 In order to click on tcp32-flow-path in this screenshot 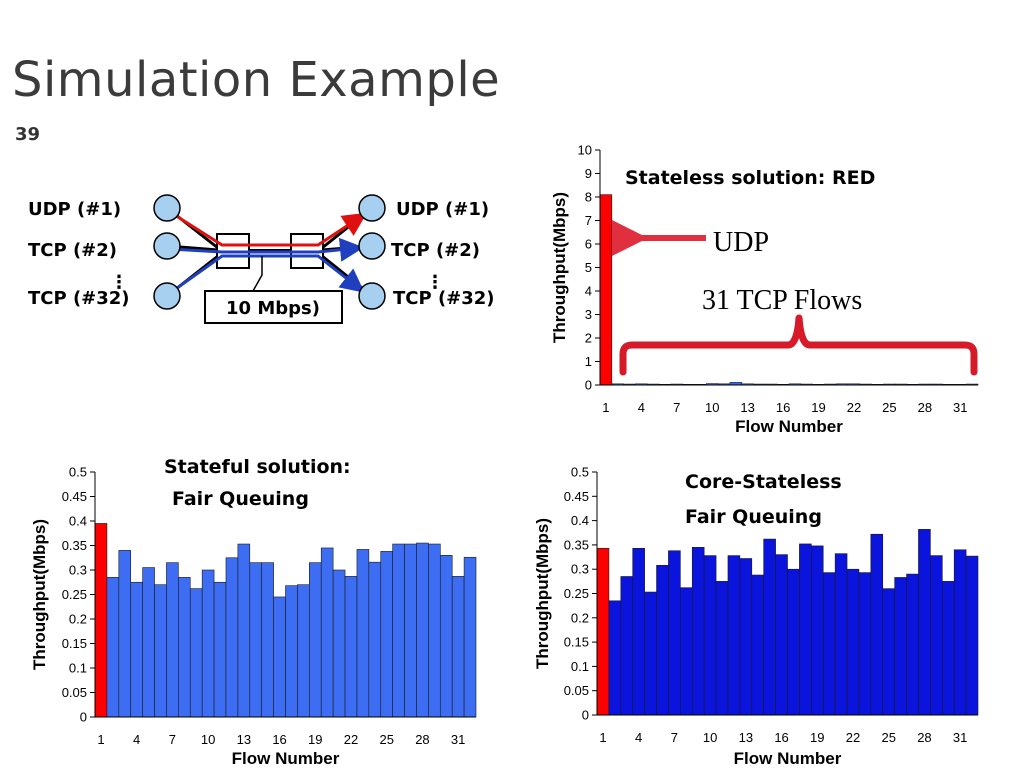, I will do `click(267, 274)`.